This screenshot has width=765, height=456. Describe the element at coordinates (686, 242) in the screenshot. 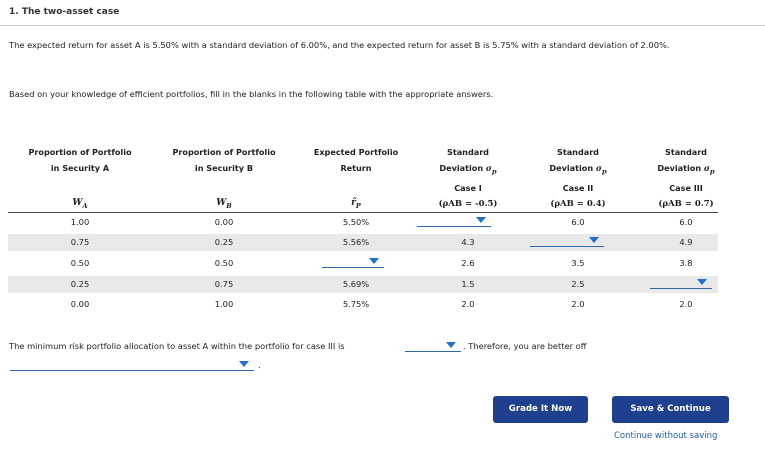

I see `cell-sd-case3: 4.9` at that location.